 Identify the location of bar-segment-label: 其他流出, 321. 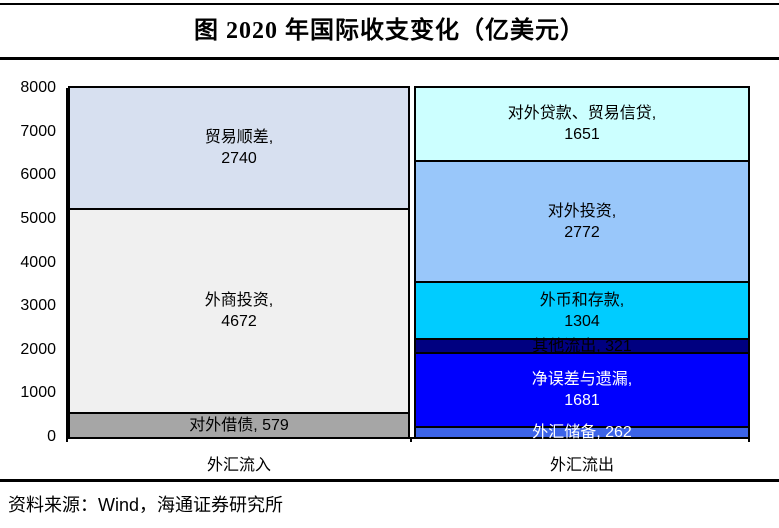
(582, 346).